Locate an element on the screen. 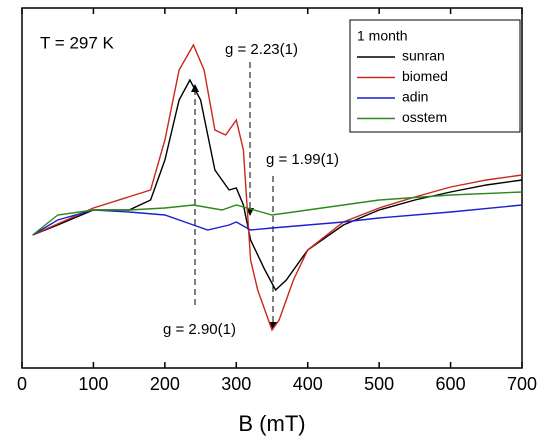 The height and width of the screenshot is (447, 550). legend-title: 1 month is located at coordinates (382, 36).